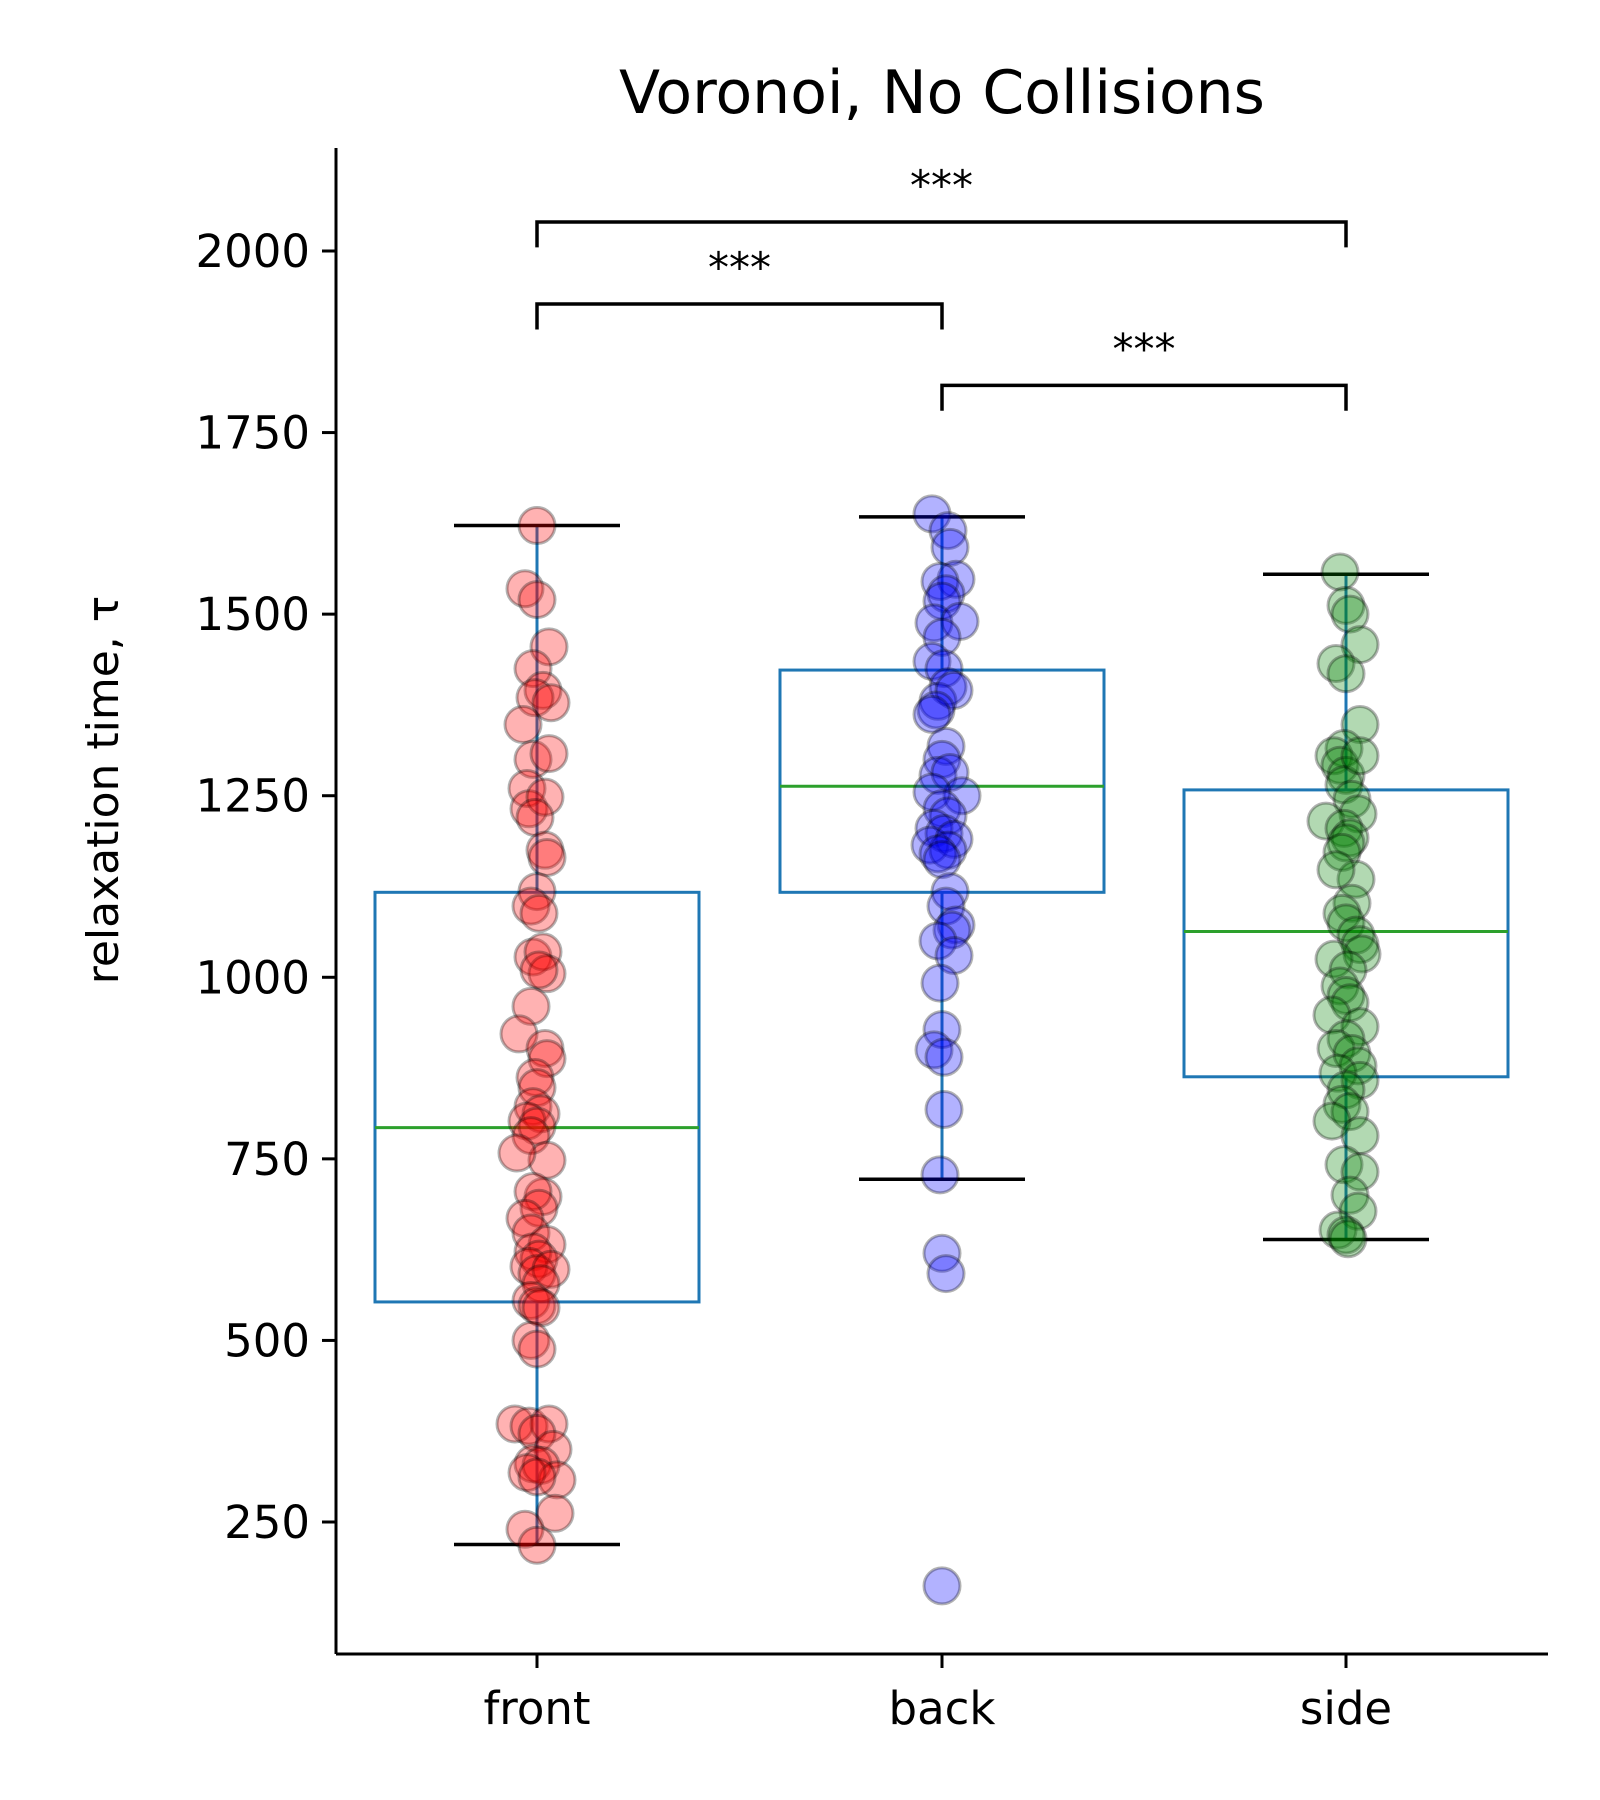  I want to click on significance-back-side: ***, so click(1144, 367).